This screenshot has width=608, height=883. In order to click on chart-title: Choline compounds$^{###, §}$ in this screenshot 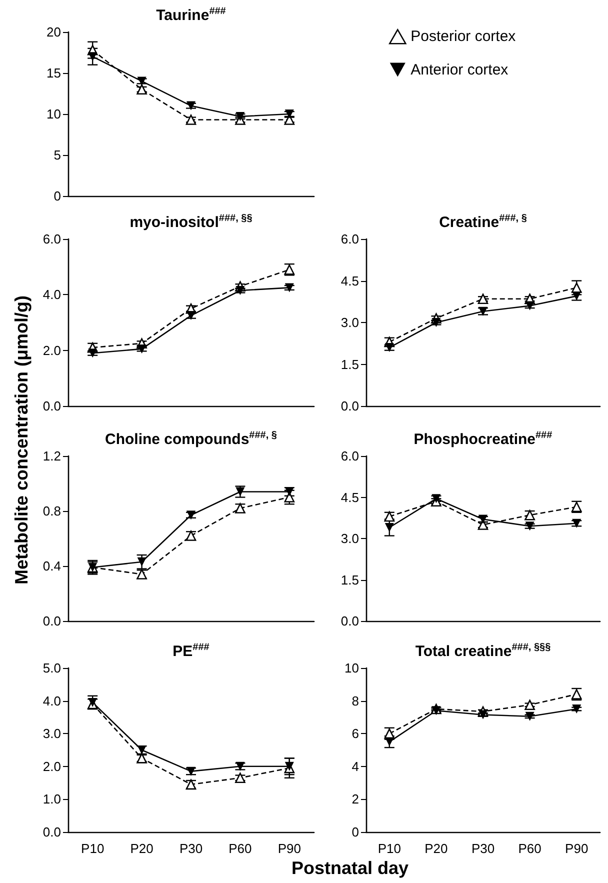, I will do `click(191, 439)`.